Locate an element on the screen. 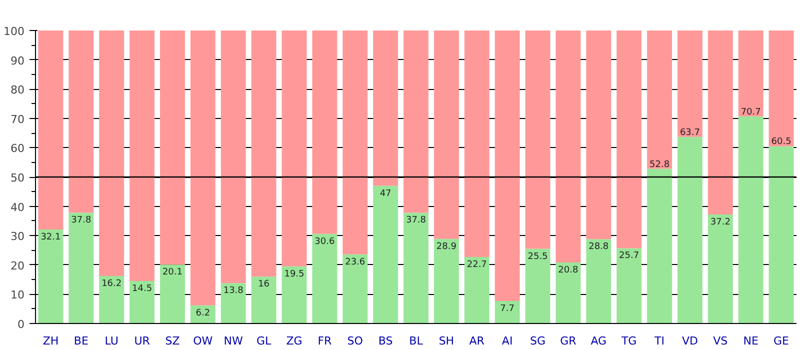 This screenshot has height=350, width=801. x-tick-label: VD is located at coordinates (690, 341).